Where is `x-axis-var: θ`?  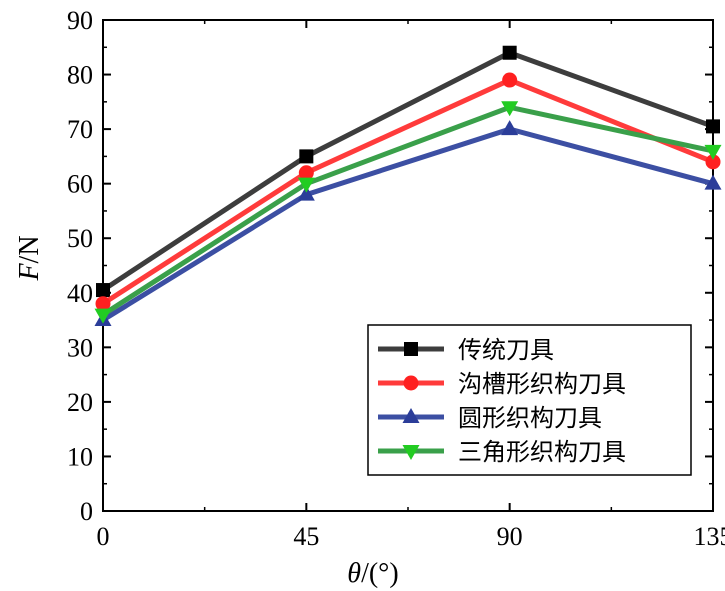 x-axis-var: θ is located at coordinates (354, 573).